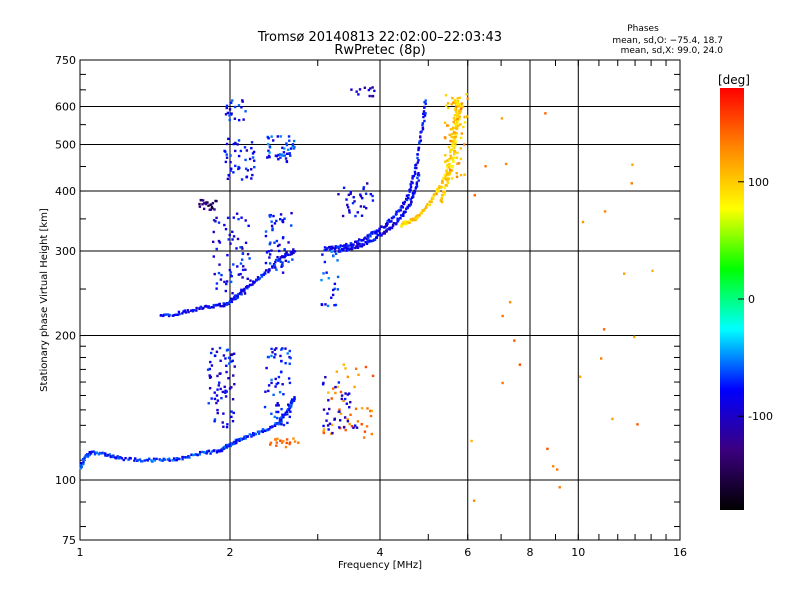 This screenshot has height=600, width=800. Describe the element at coordinates (80, 552) in the screenshot. I see `x-tick-label: 1` at that location.